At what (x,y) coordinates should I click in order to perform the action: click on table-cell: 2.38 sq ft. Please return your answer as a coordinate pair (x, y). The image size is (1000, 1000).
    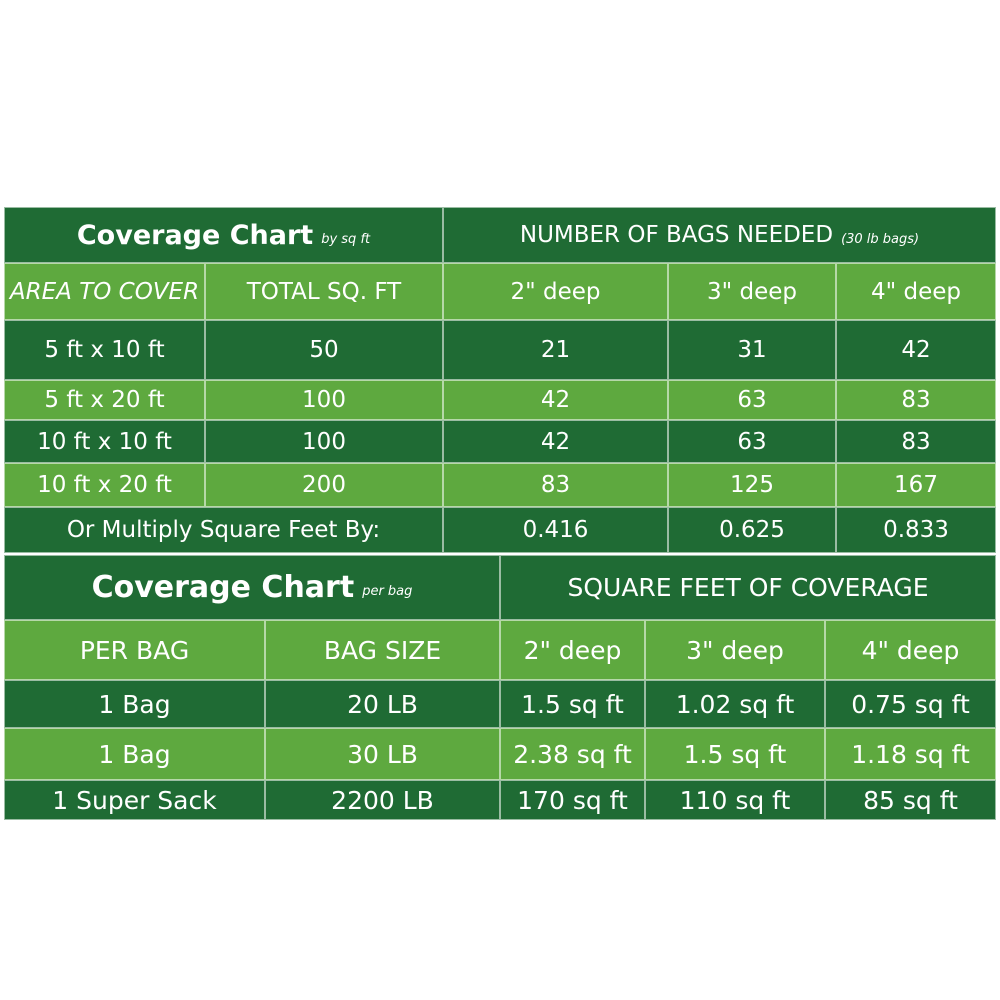
    Looking at the image, I should click on (572, 754).